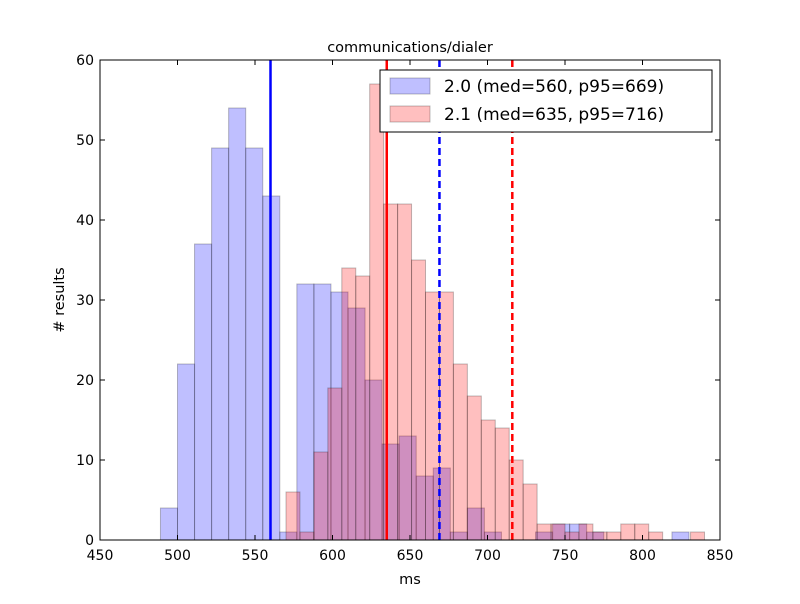 Image resolution: width=800 pixels, height=604 pixels. I want to click on legend-box, so click(546, 101).